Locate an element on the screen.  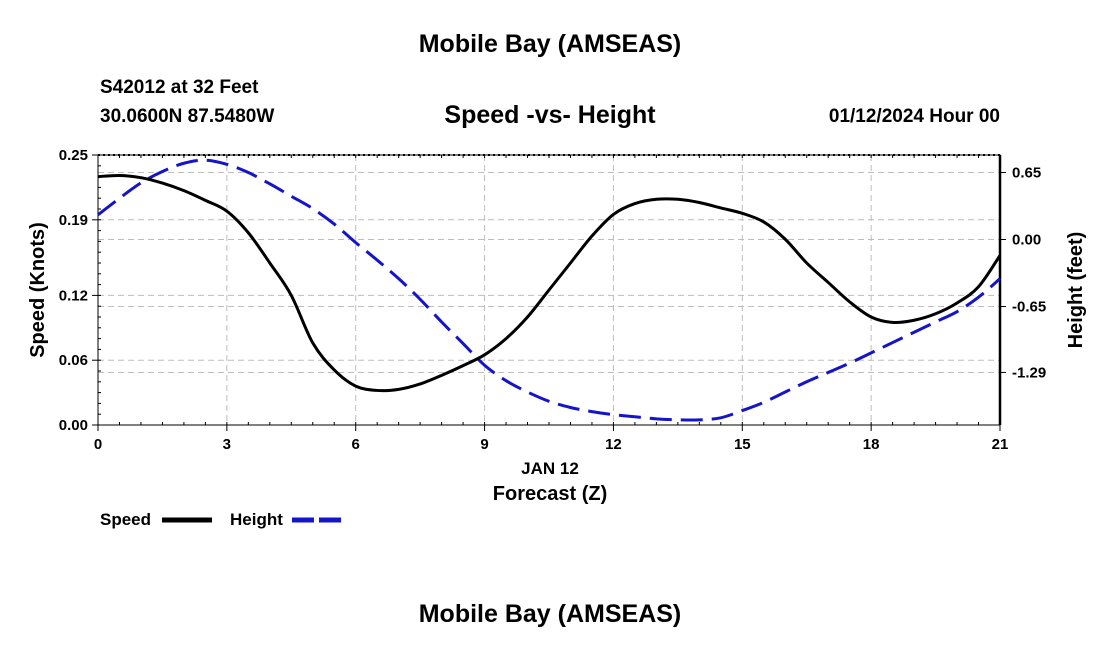
legend-speed-label: Speed is located at coordinates (125, 519).